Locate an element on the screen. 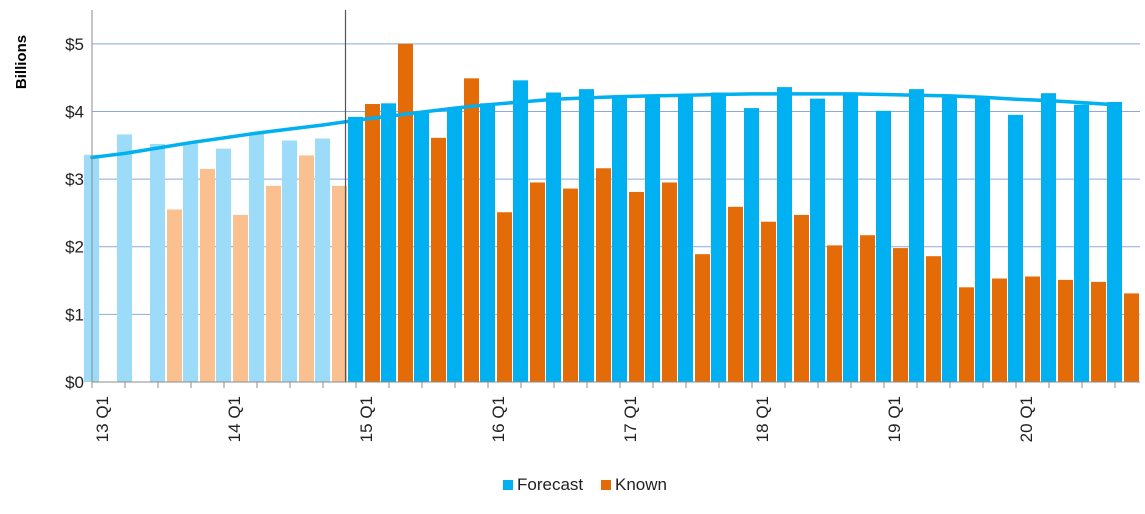 This screenshot has height=514, width=1145. y-tick-label: $2 is located at coordinates (74, 247).